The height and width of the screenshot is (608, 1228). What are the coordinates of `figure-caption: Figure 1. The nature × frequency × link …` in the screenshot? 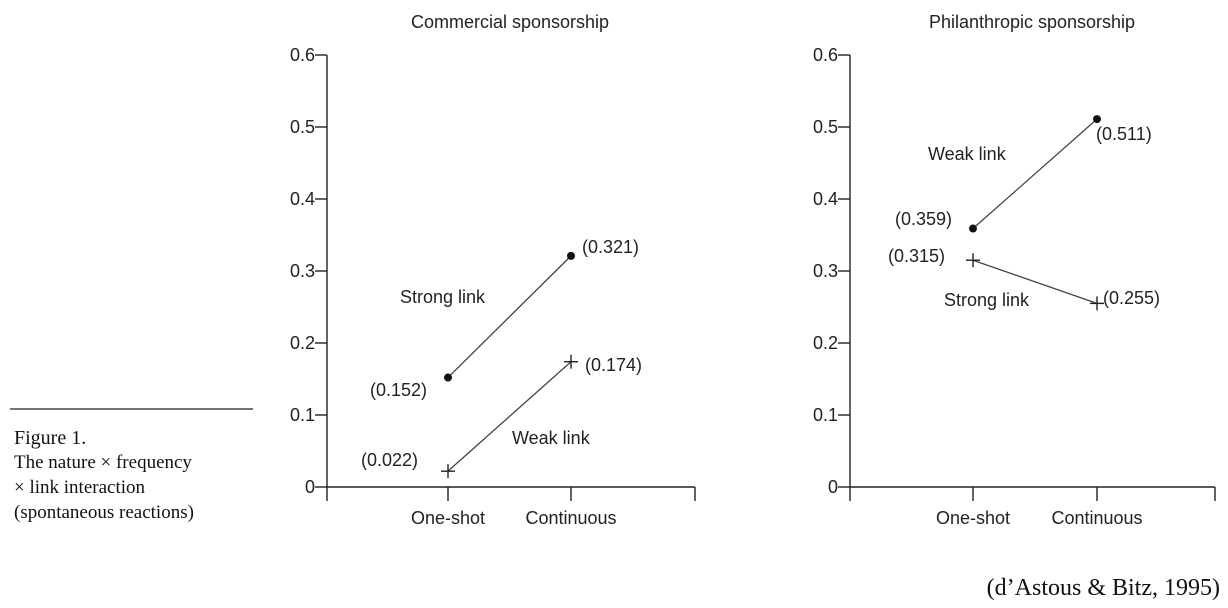 It's located at (131, 465).